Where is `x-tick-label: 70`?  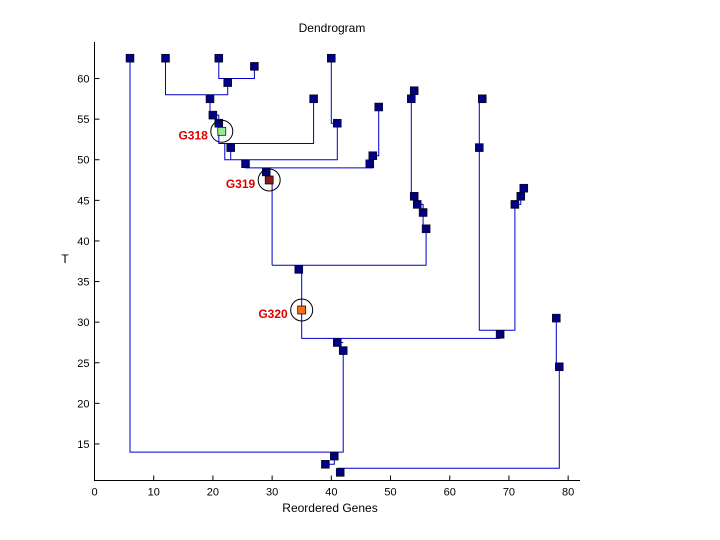
x-tick-label: 70 is located at coordinates (509, 493).